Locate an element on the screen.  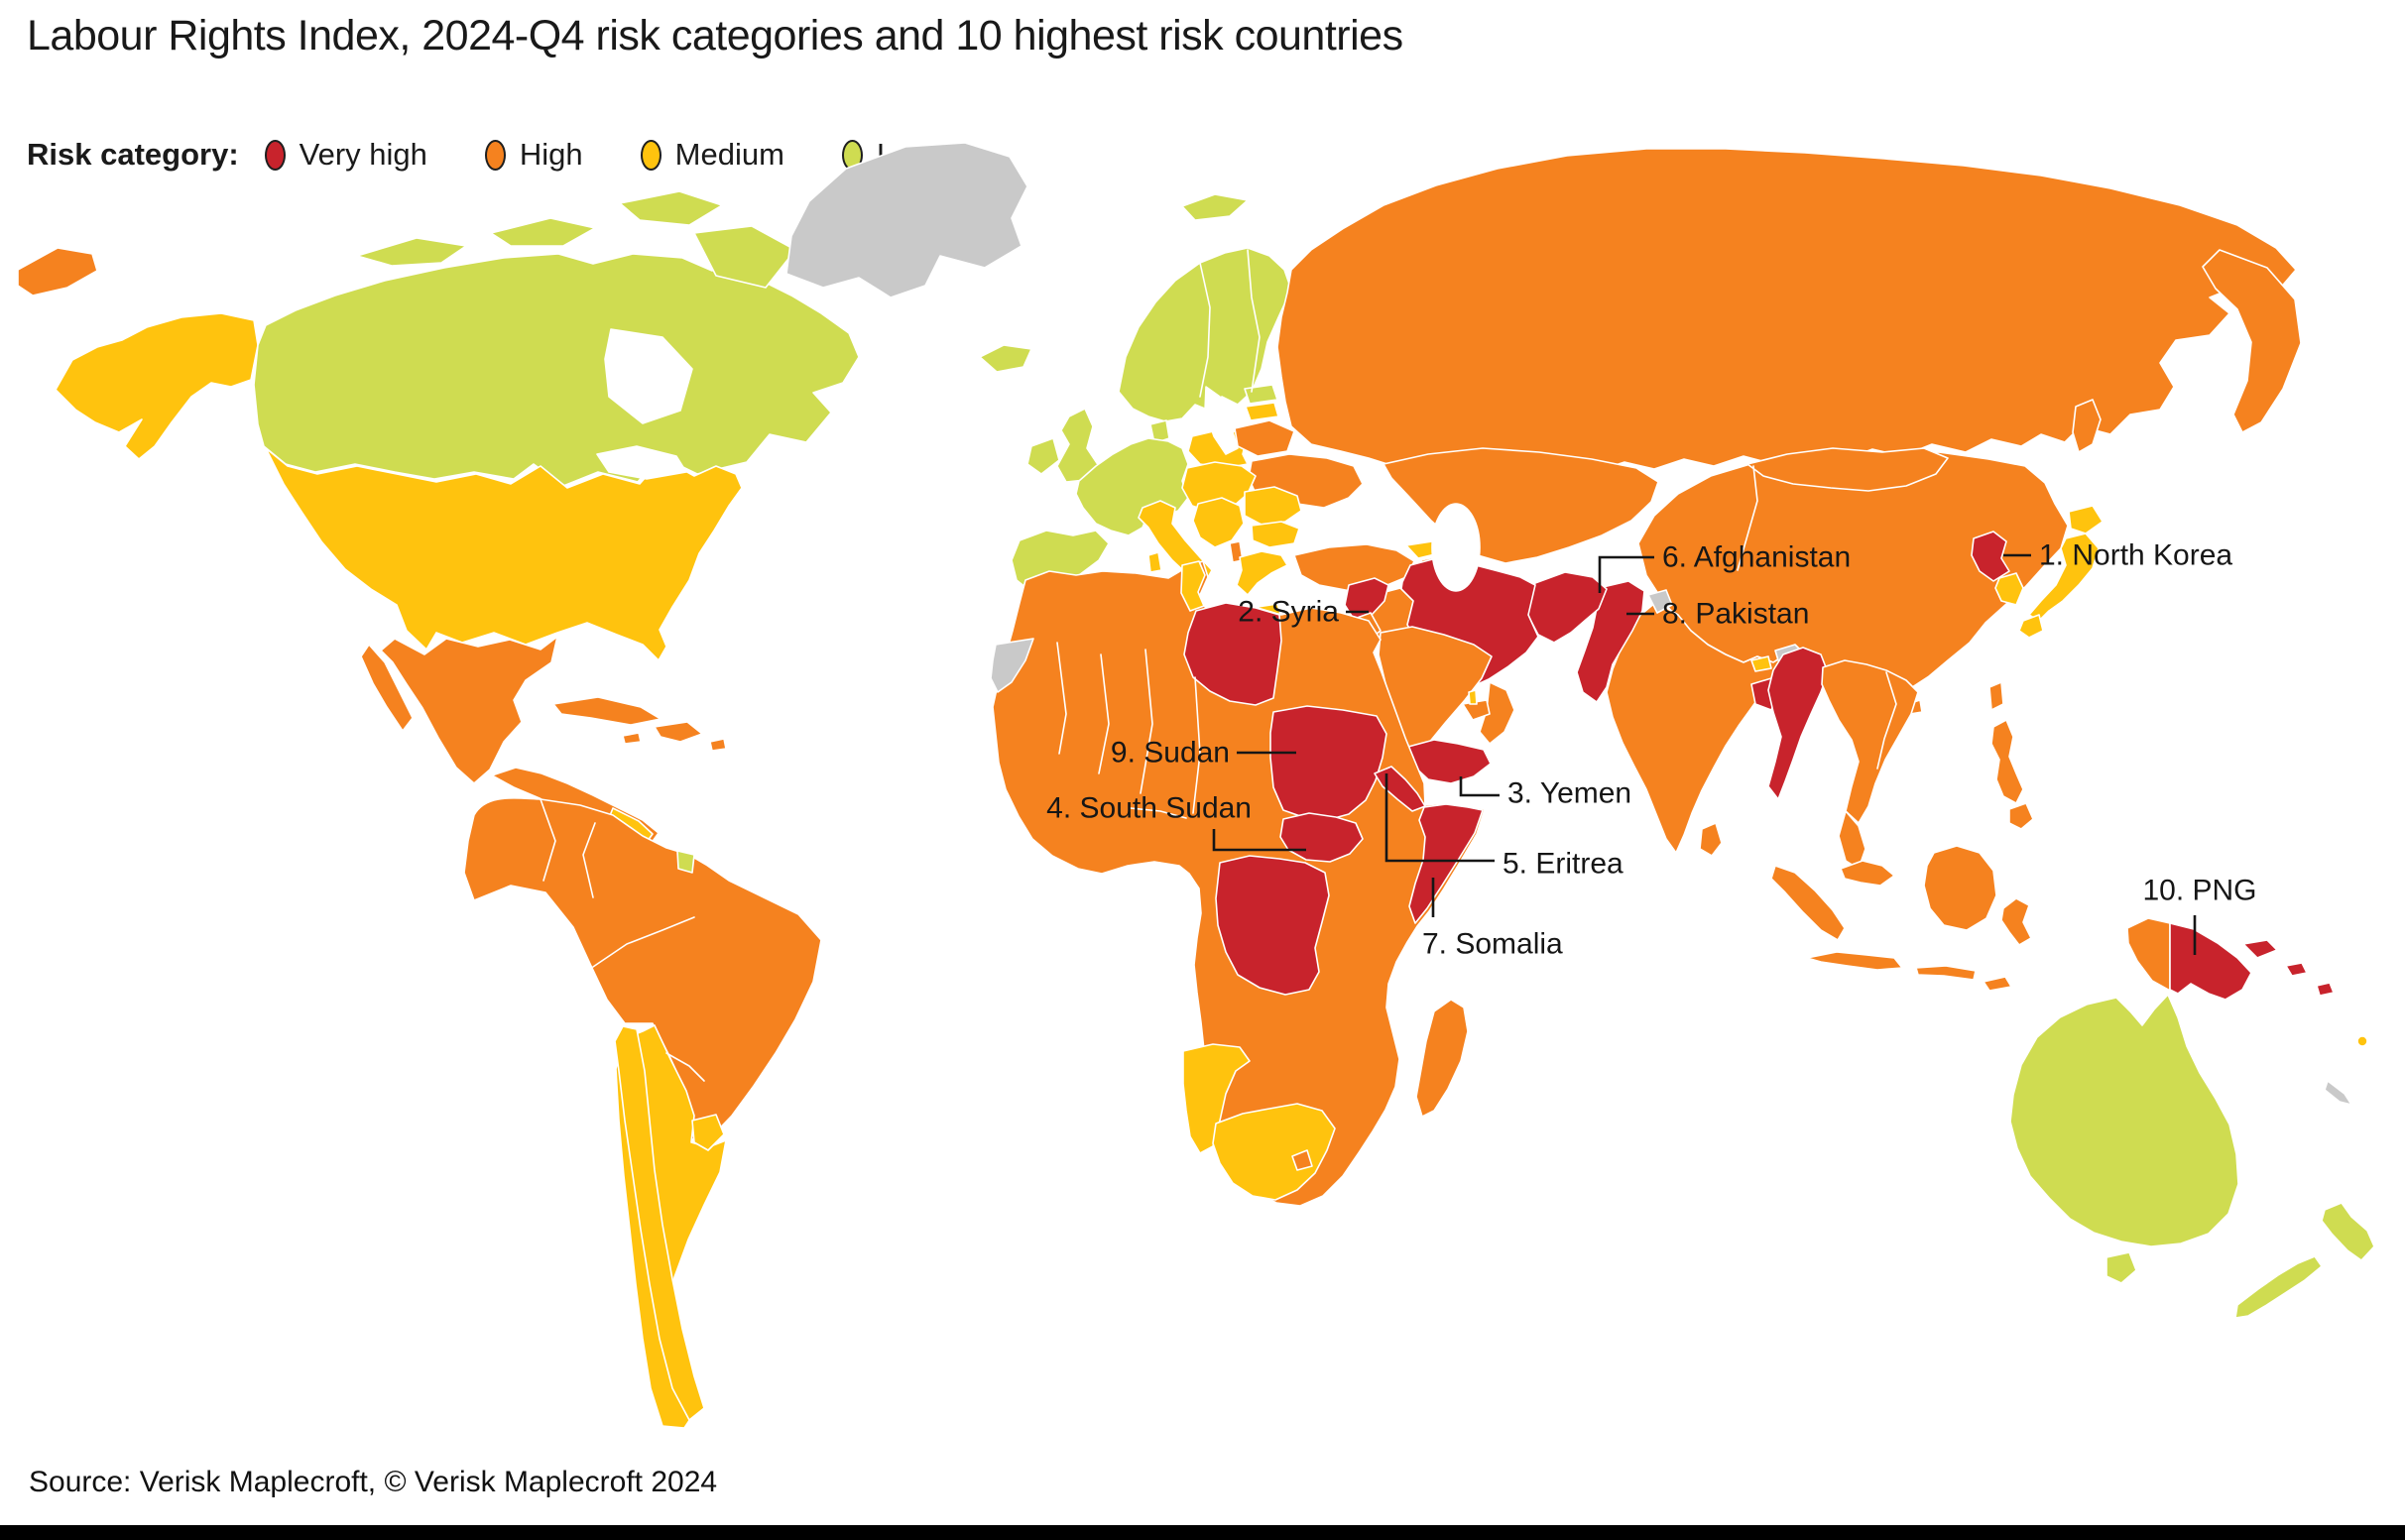
country-libya is located at coordinates (1232, 654).